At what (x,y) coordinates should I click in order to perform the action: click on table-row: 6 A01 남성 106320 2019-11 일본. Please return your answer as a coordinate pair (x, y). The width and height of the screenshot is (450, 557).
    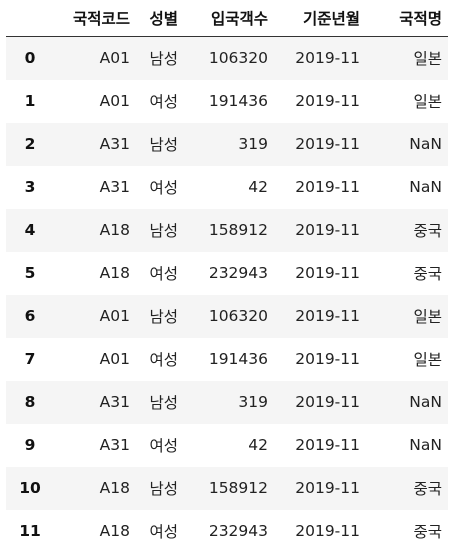
    Looking at the image, I should click on (227, 316).